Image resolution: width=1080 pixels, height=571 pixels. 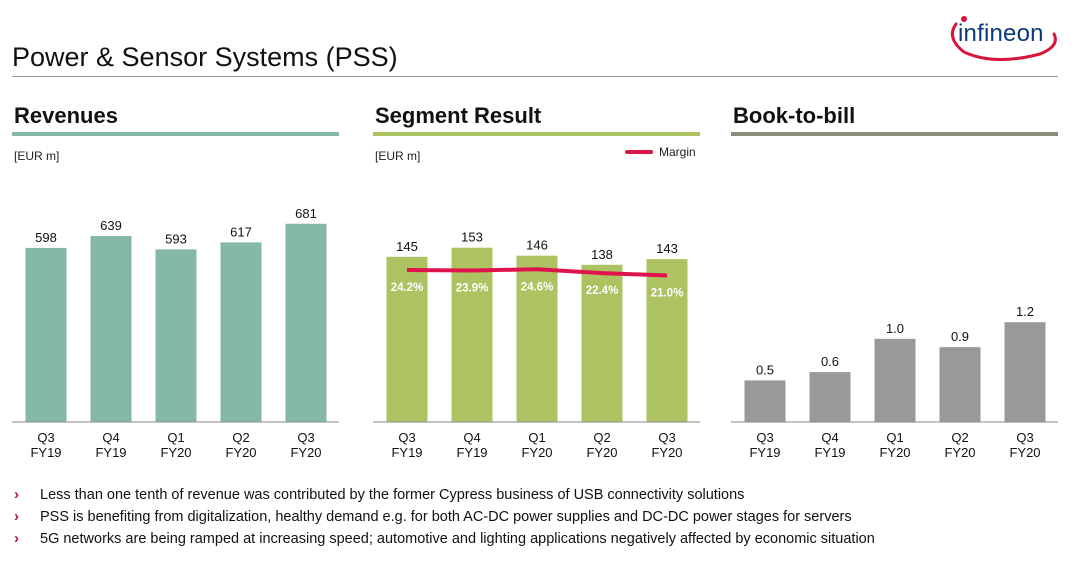 What do you see at coordinates (472, 237) in the screenshot?
I see `segment-value-label: 153` at bounding box center [472, 237].